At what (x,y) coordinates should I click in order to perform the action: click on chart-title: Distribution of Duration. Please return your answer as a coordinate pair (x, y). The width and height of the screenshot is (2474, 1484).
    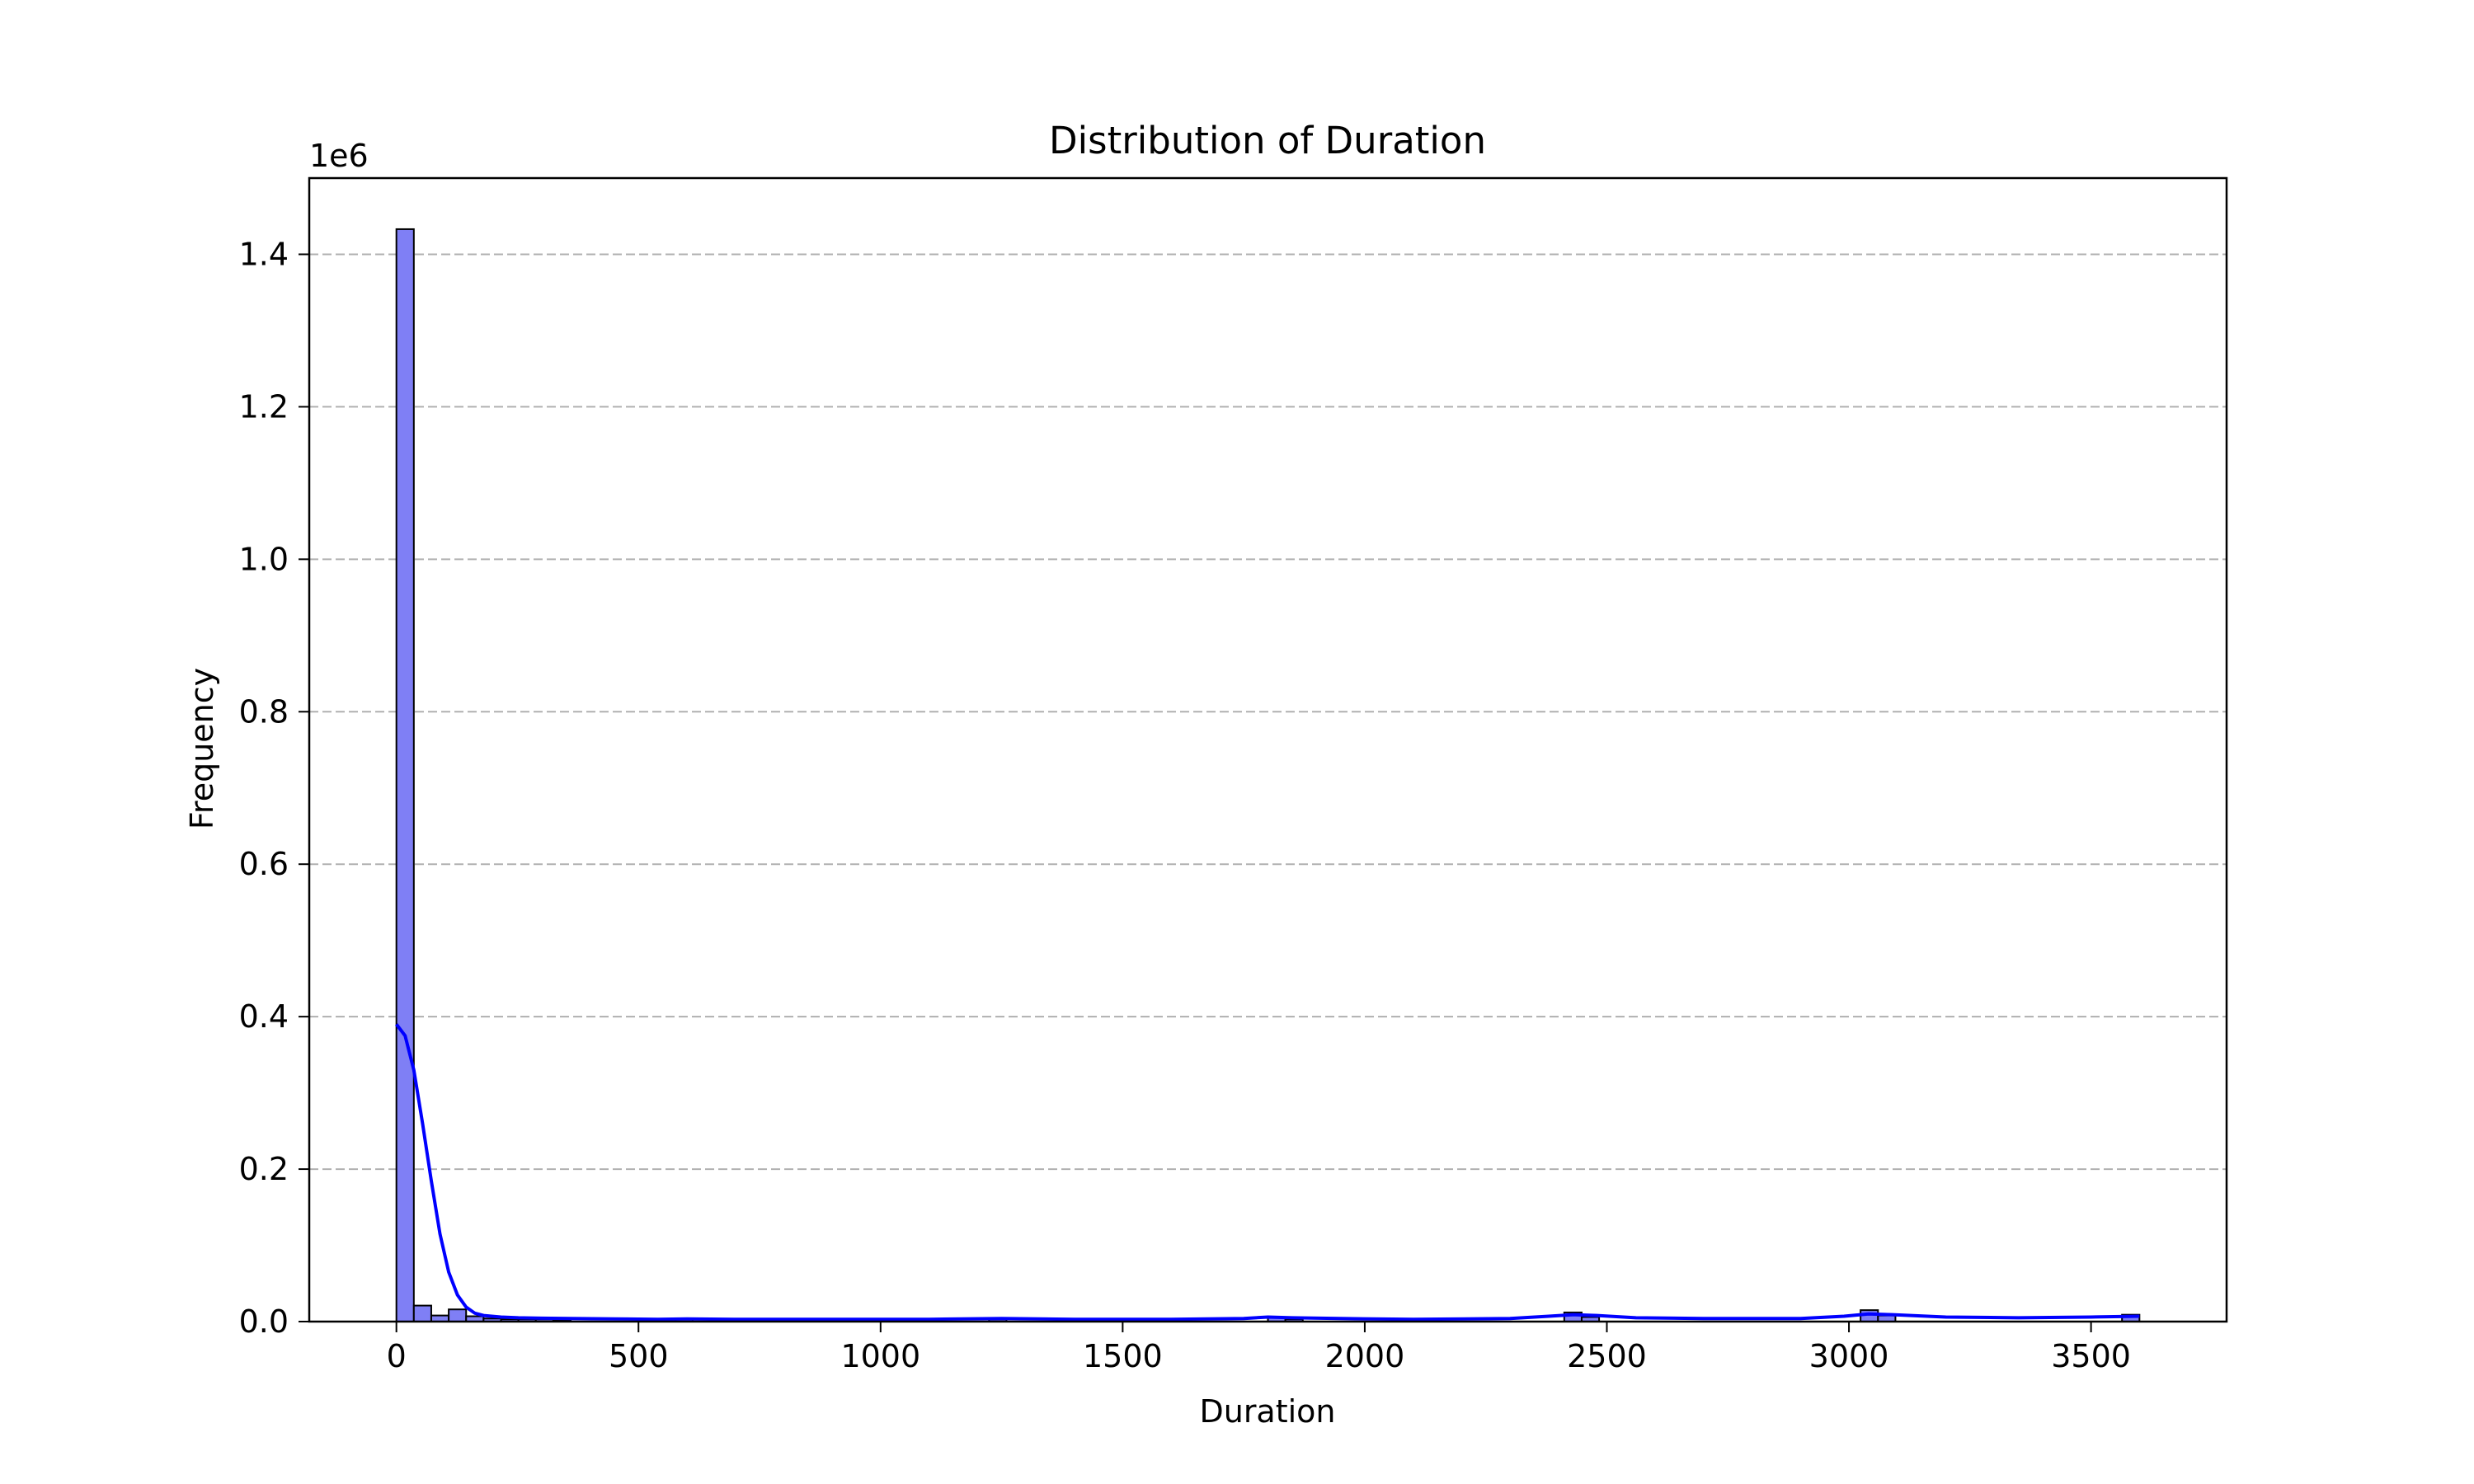
    Looking at the image, I should click on (1267, 140).